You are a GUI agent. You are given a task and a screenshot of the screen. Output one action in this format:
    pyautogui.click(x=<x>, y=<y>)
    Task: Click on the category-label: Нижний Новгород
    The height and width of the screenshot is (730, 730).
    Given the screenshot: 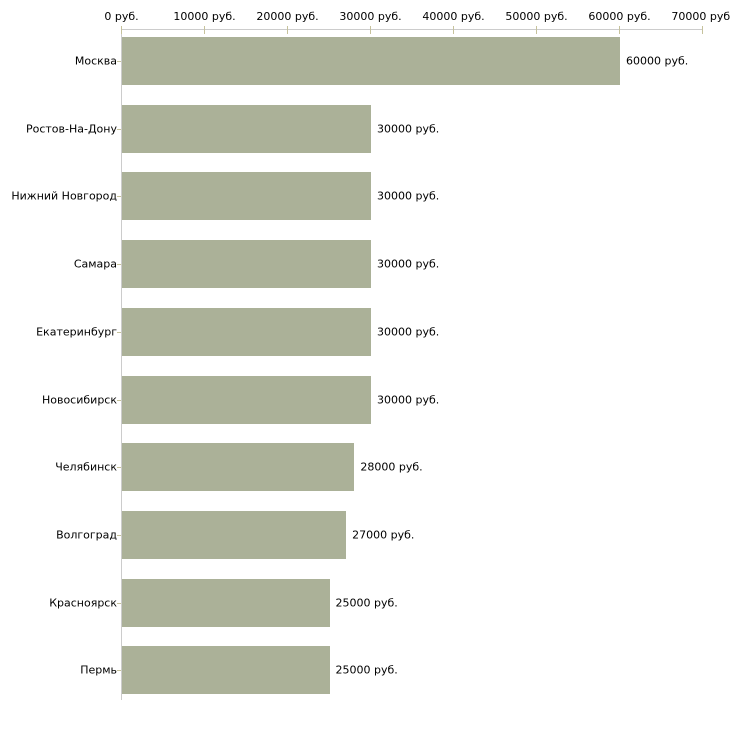 What is the action you would take?
    pyautogui.click(x=64, y=196)
    